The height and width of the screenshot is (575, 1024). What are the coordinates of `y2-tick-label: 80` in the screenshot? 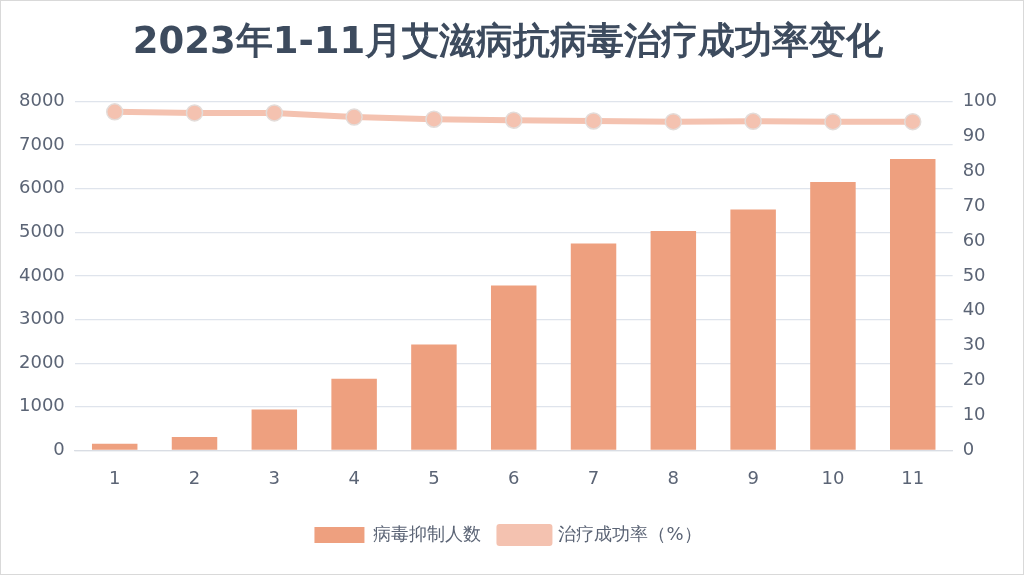 It's located at (974, 169).